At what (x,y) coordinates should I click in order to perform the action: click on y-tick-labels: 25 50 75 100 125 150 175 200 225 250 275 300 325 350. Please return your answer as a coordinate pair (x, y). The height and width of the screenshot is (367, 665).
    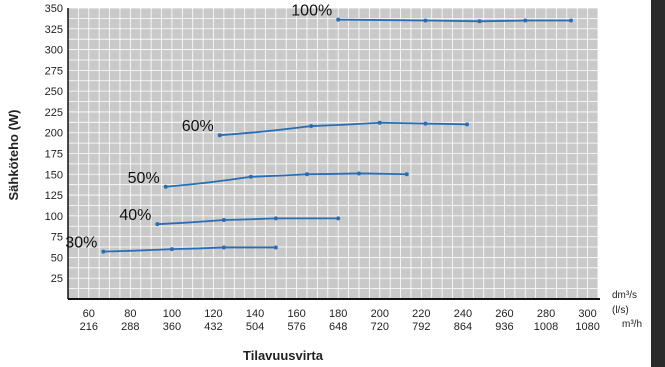
    Looking at the image, I should click on (54, 144).